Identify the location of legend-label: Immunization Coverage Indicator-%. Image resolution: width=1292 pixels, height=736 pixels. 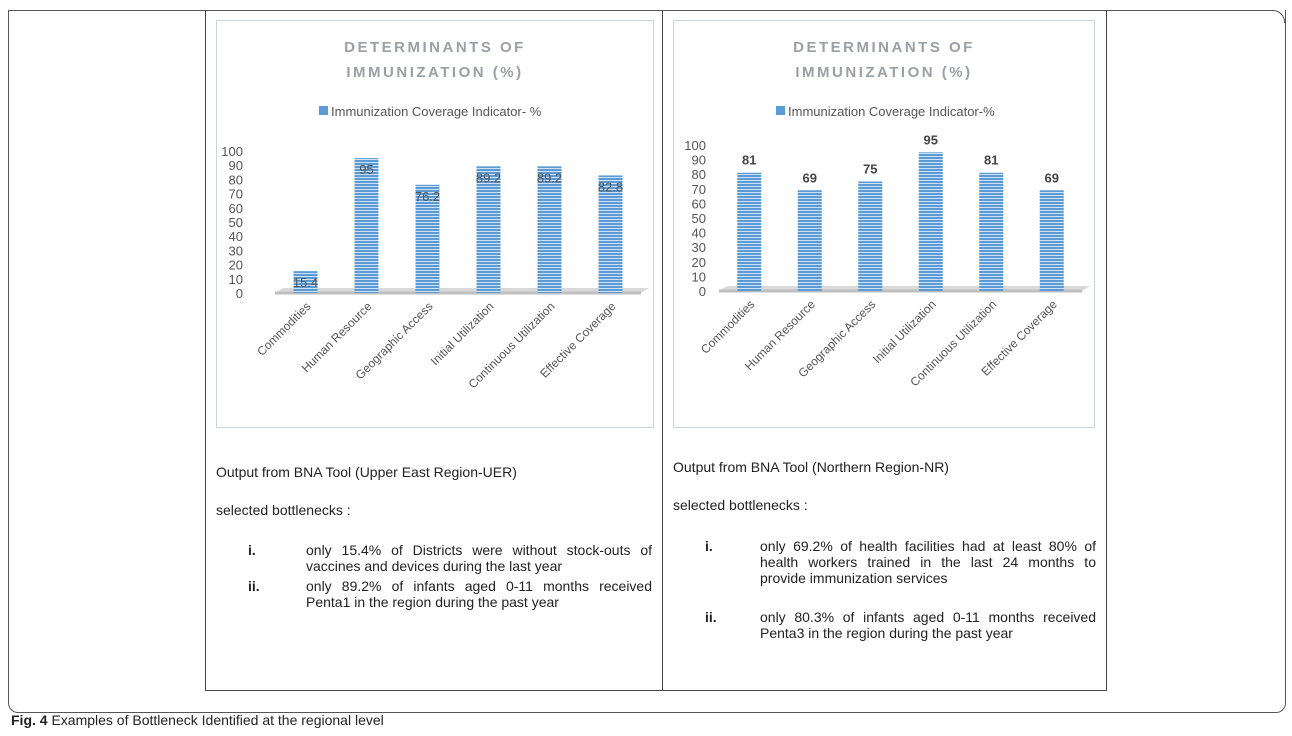
(891, 111).